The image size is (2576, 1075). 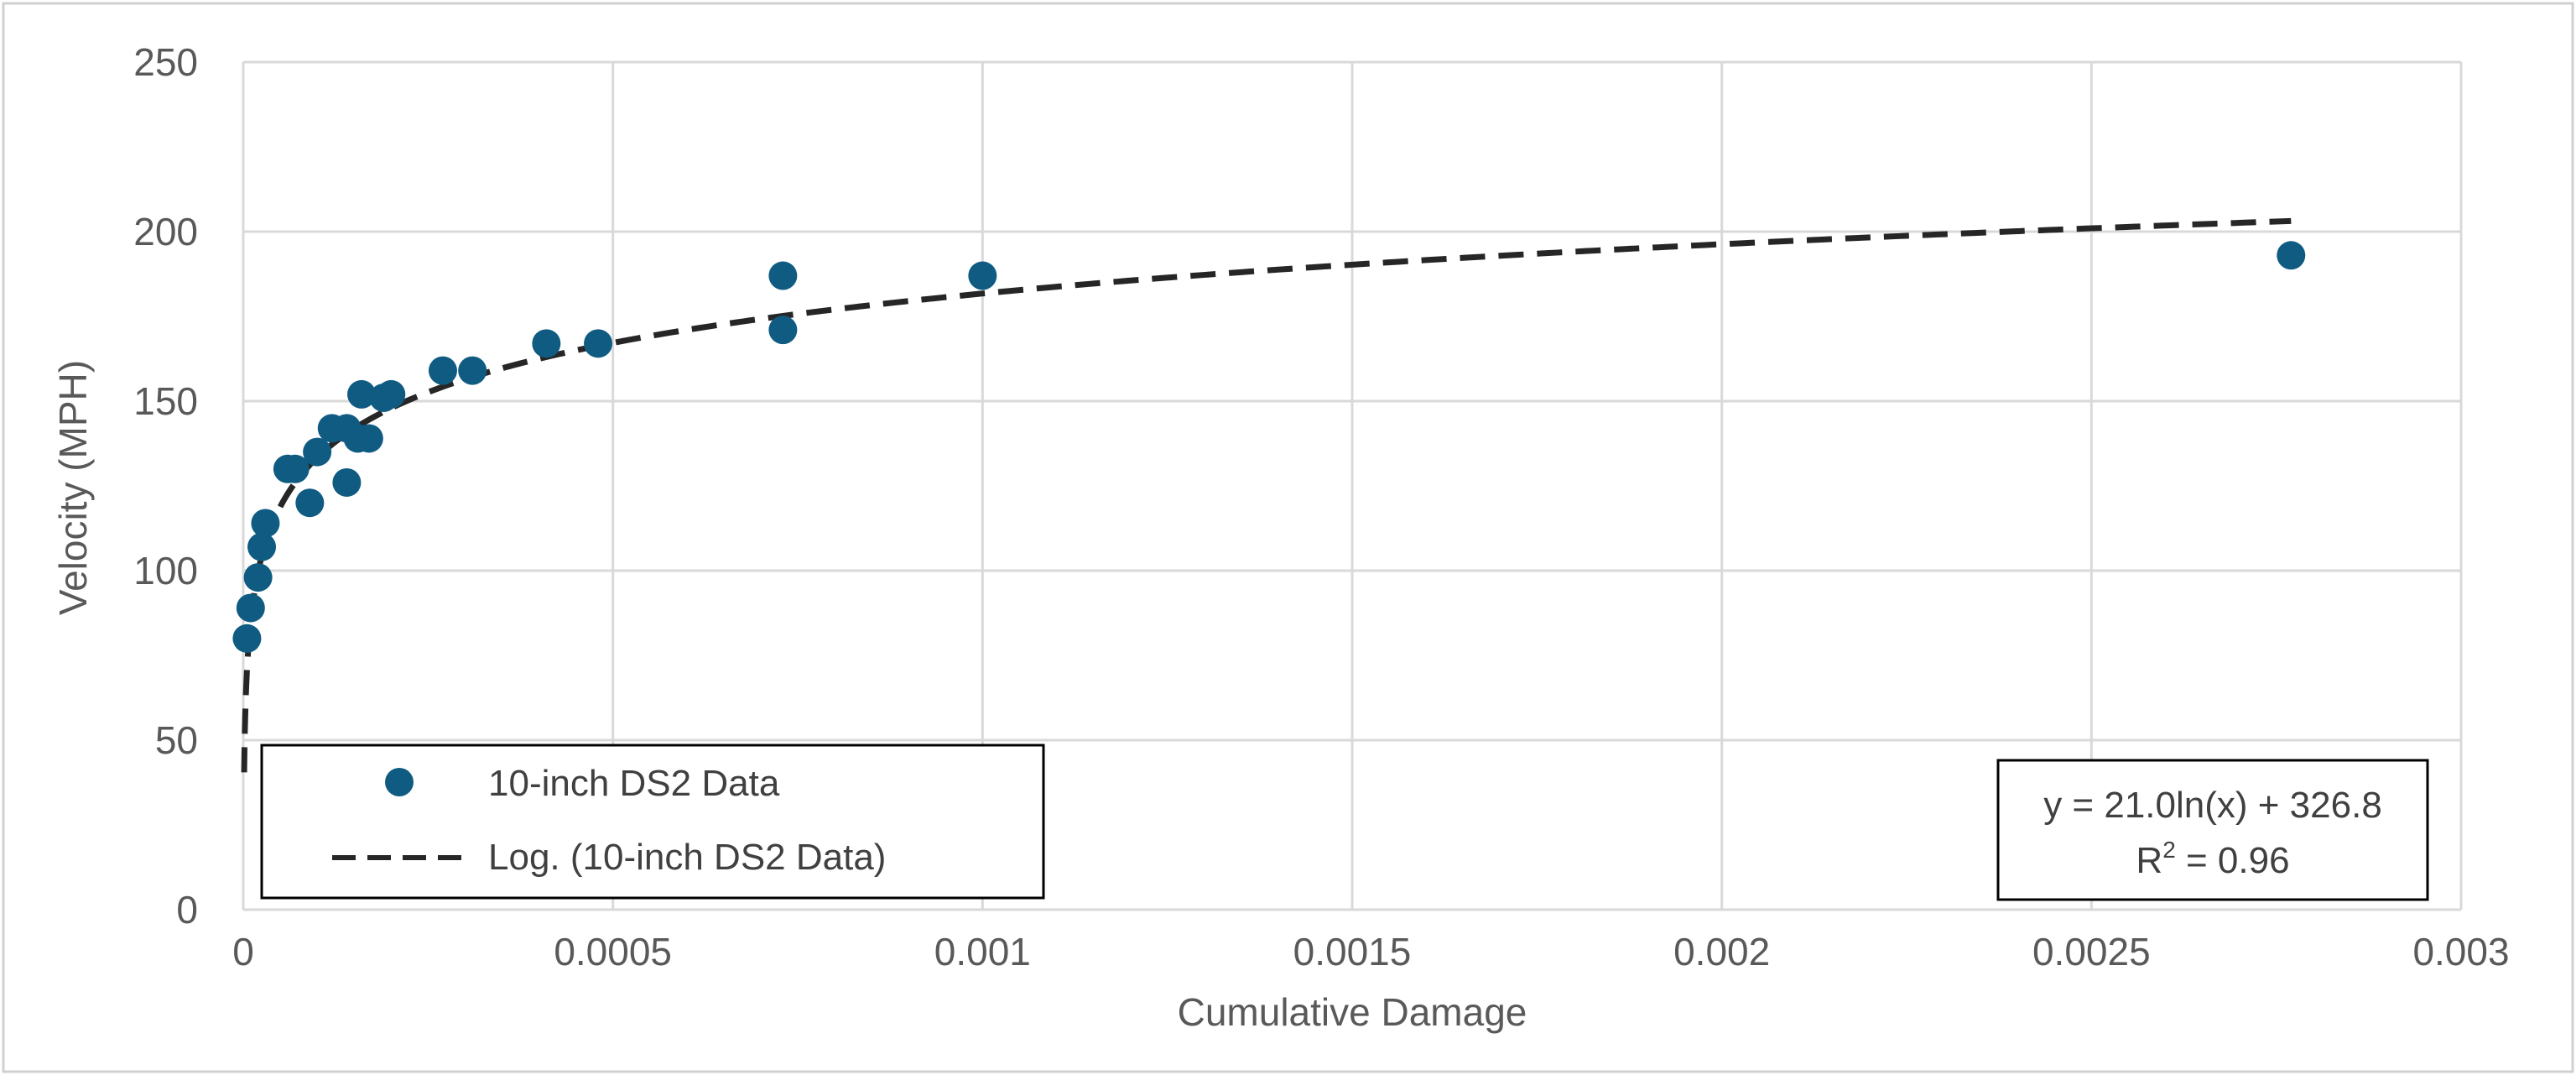 What do you see at coordinates (165, 401) in the screenshot?
I see `y-tick-label: 150` at bounding box center [165, 401].